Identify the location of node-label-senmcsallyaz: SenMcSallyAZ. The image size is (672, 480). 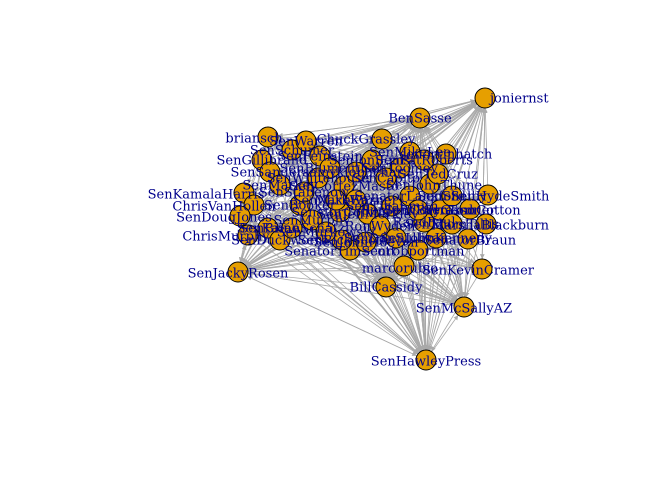
(464, 309).